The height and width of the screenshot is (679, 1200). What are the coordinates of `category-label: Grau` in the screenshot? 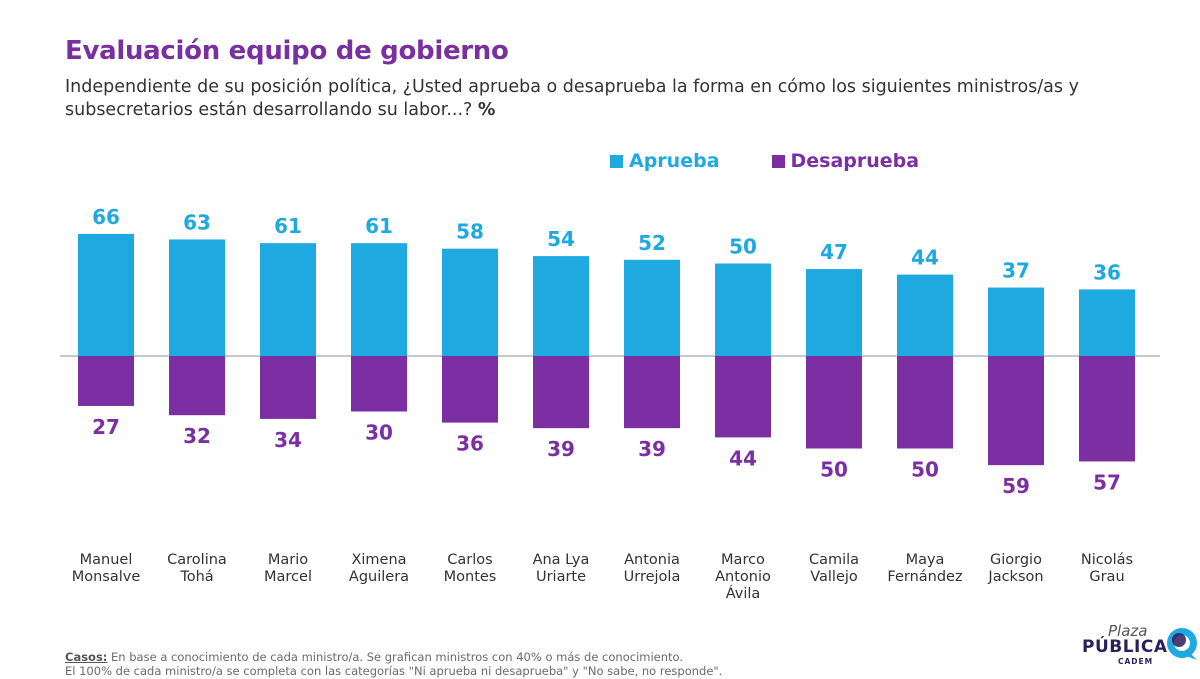 It's located at (1106, 577).